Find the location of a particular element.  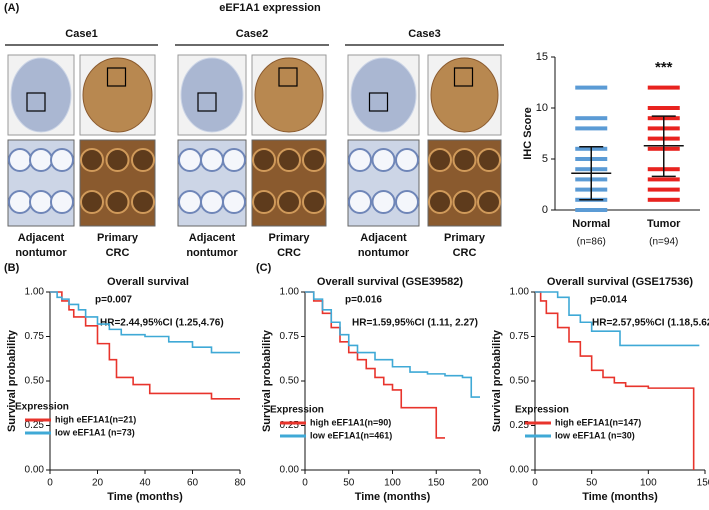

y-tick-label: 0.75 is located at coordinates (290, 336).